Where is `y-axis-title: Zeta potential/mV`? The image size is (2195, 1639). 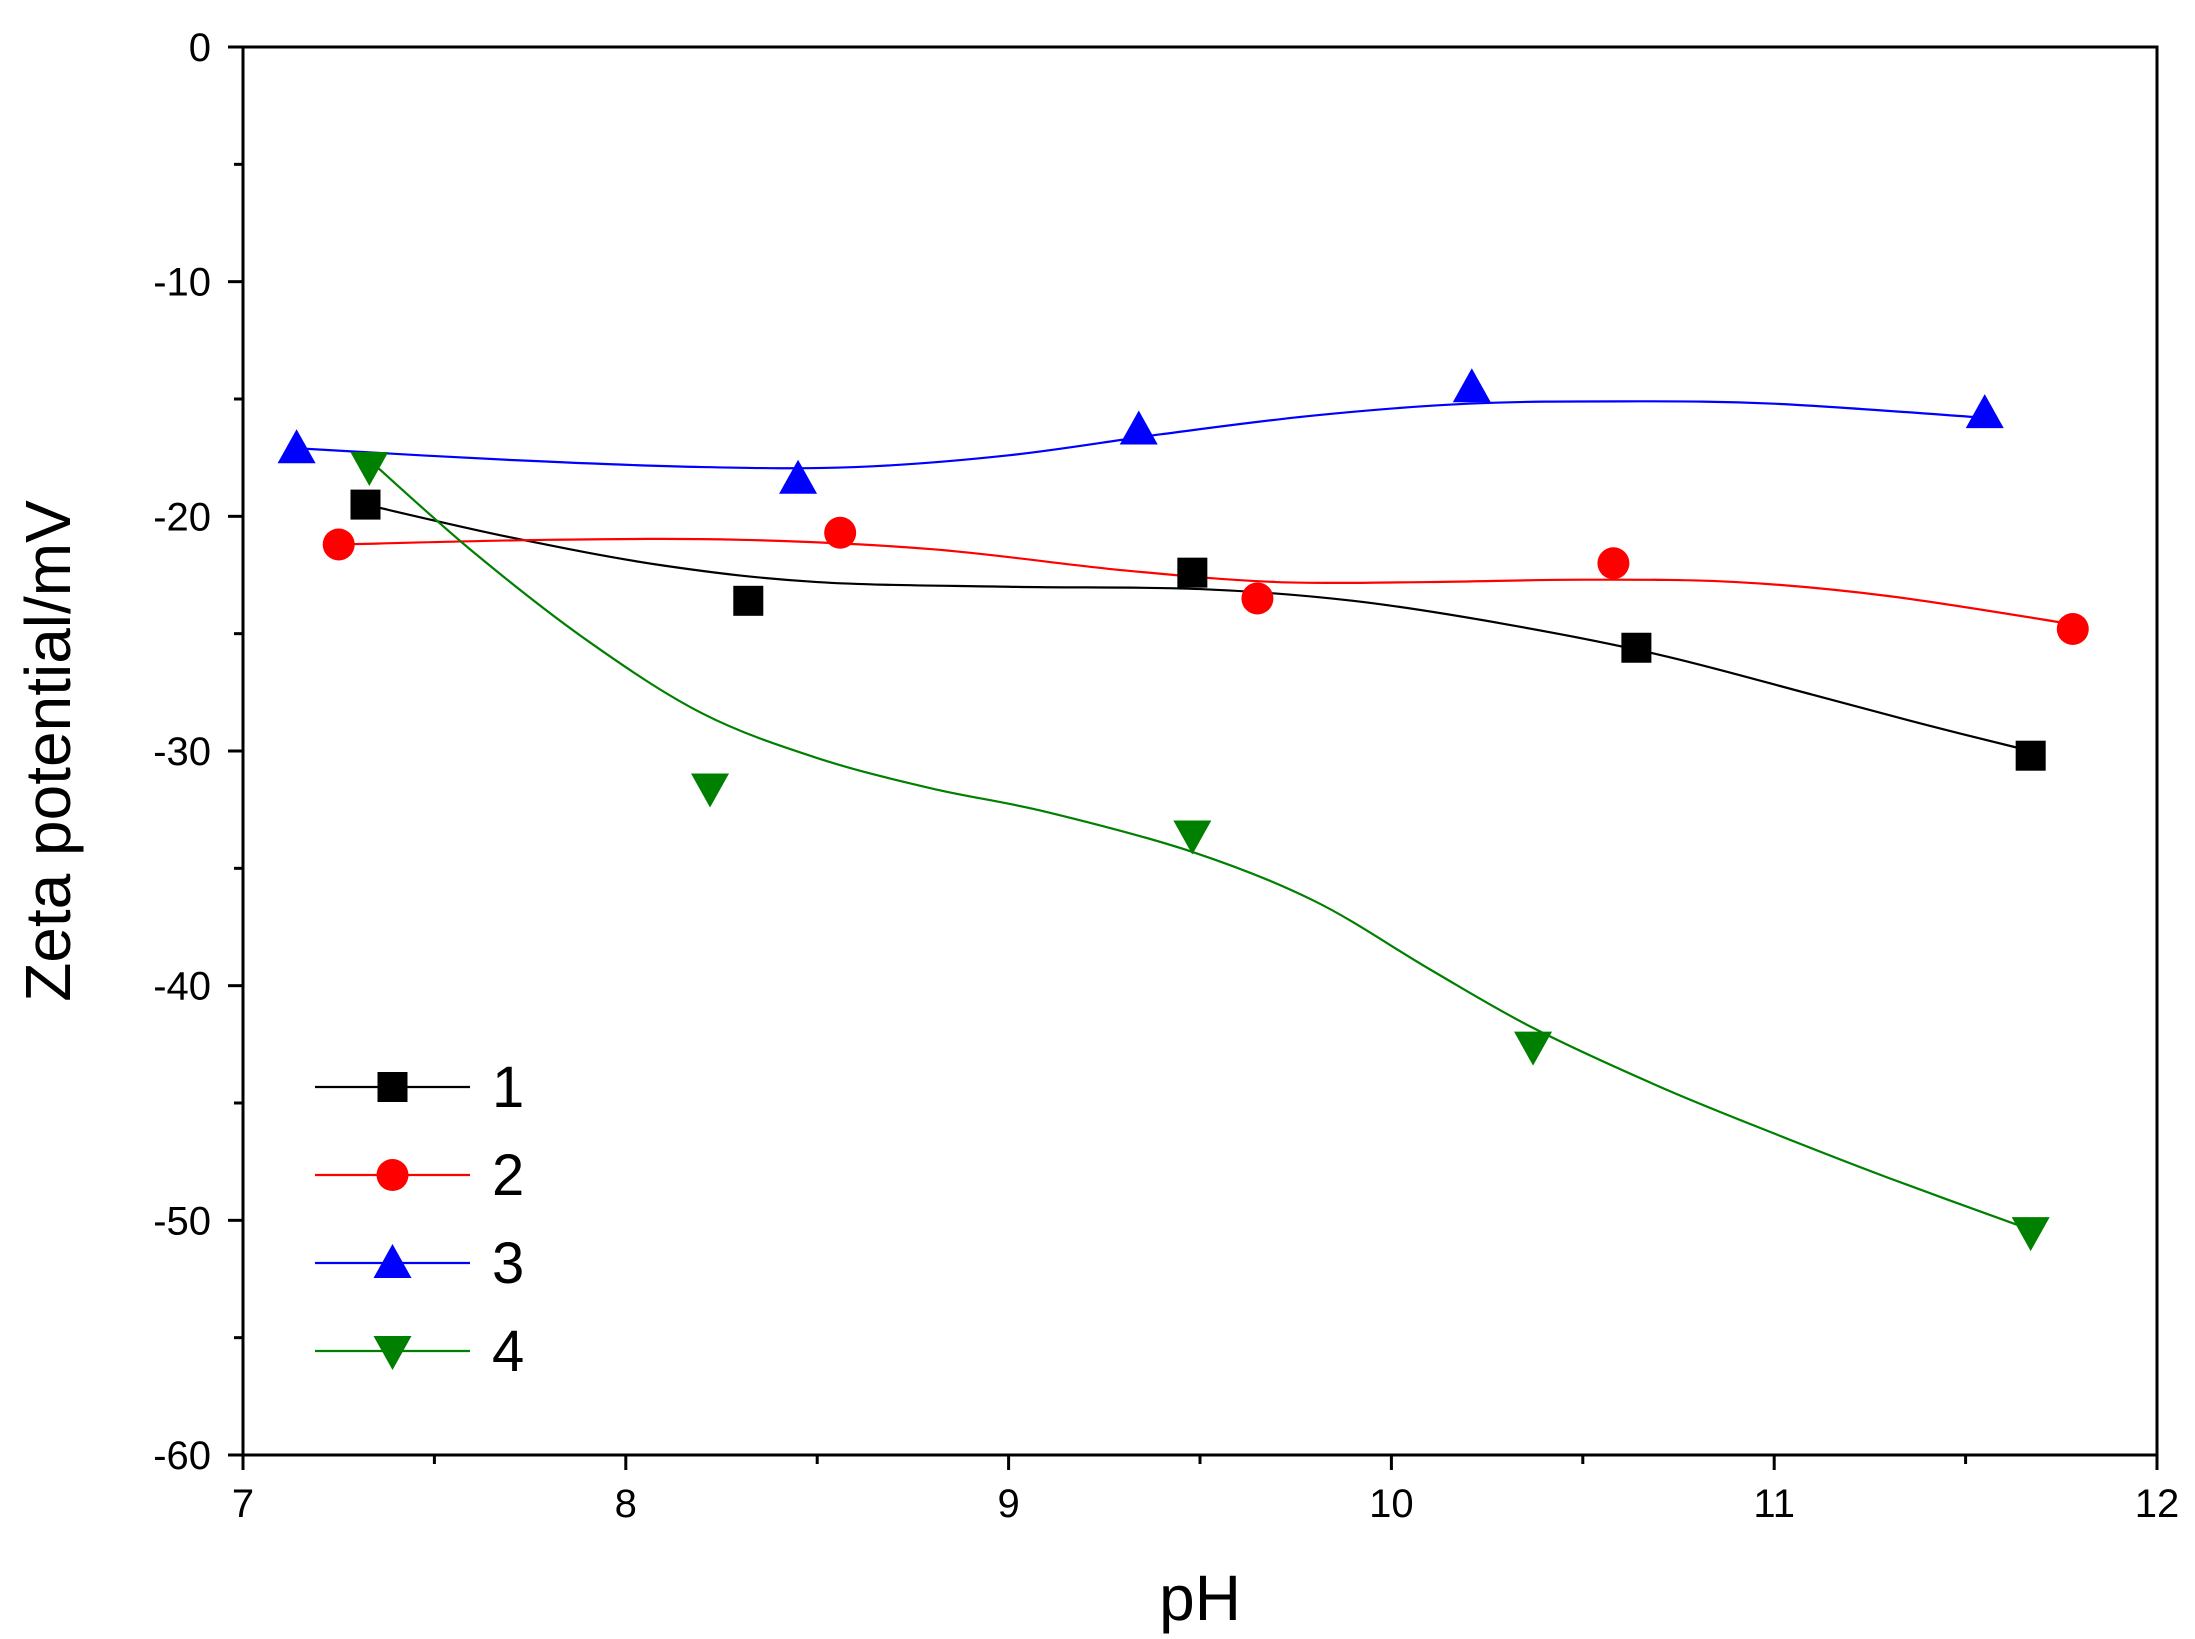
y-axis-title: Zeta potential/mV is located at coordinates (48, 751).